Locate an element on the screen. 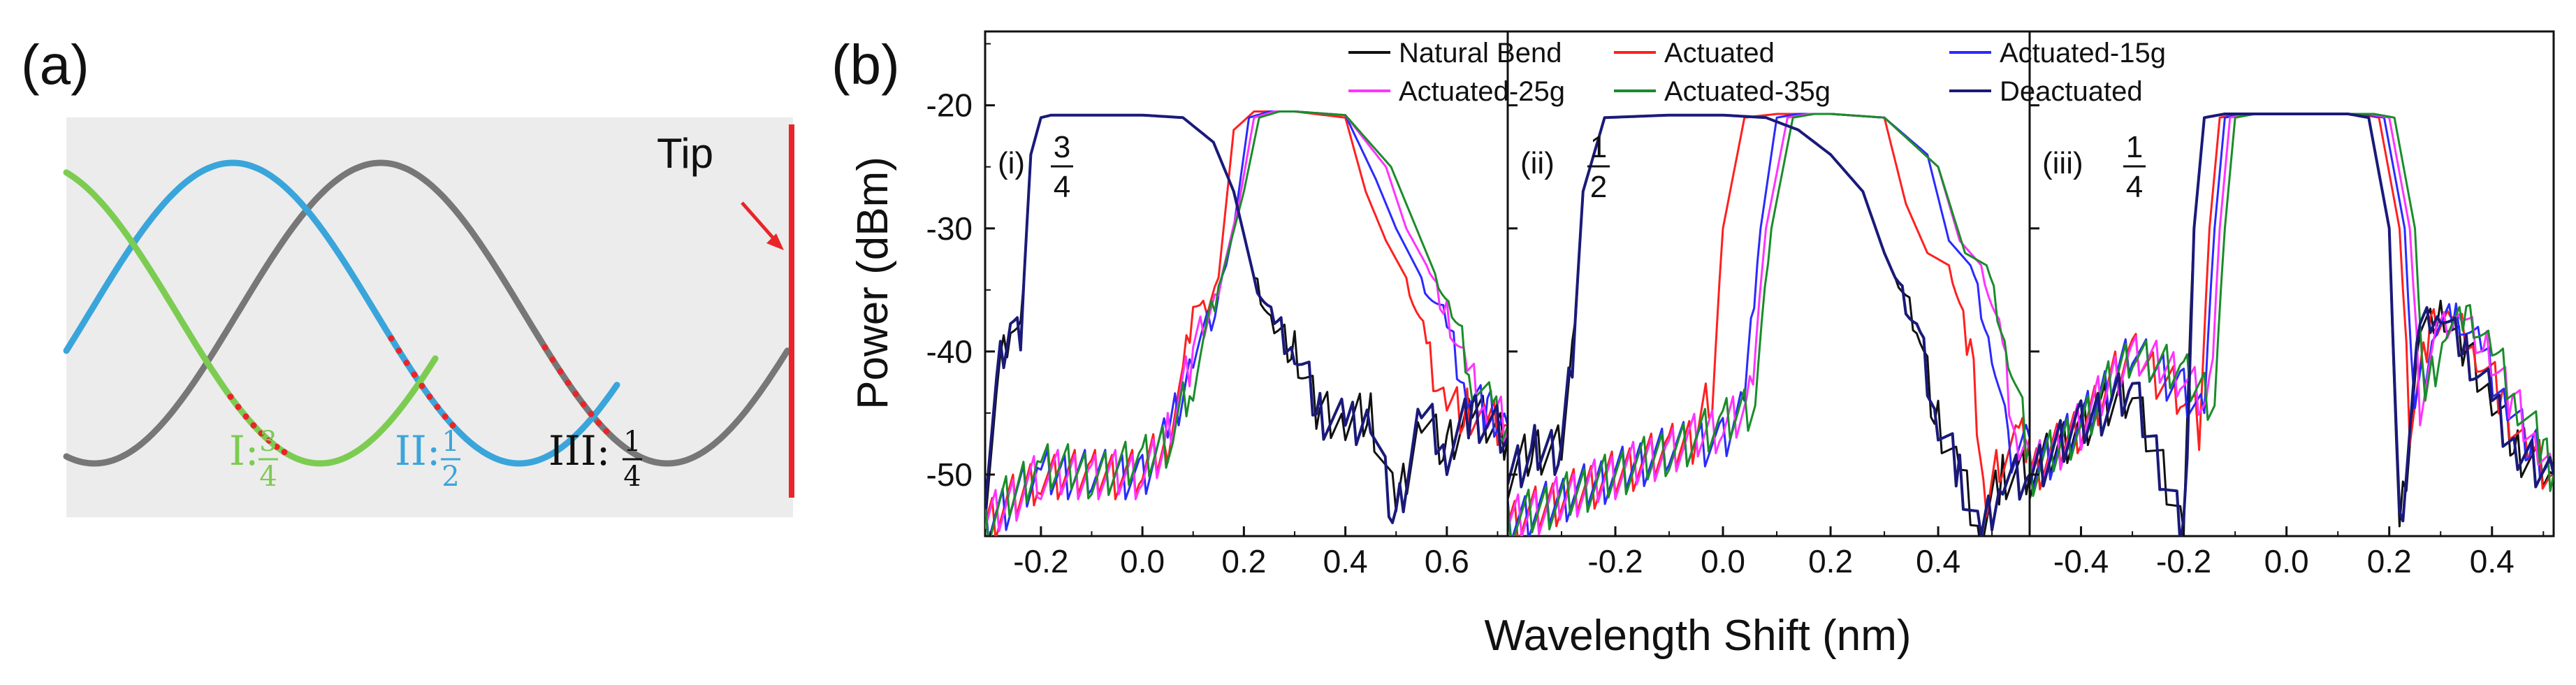 The height and width of the screenshot is (685, 2576). tip-arrowhead-icon is located at coordinates (775, 241).